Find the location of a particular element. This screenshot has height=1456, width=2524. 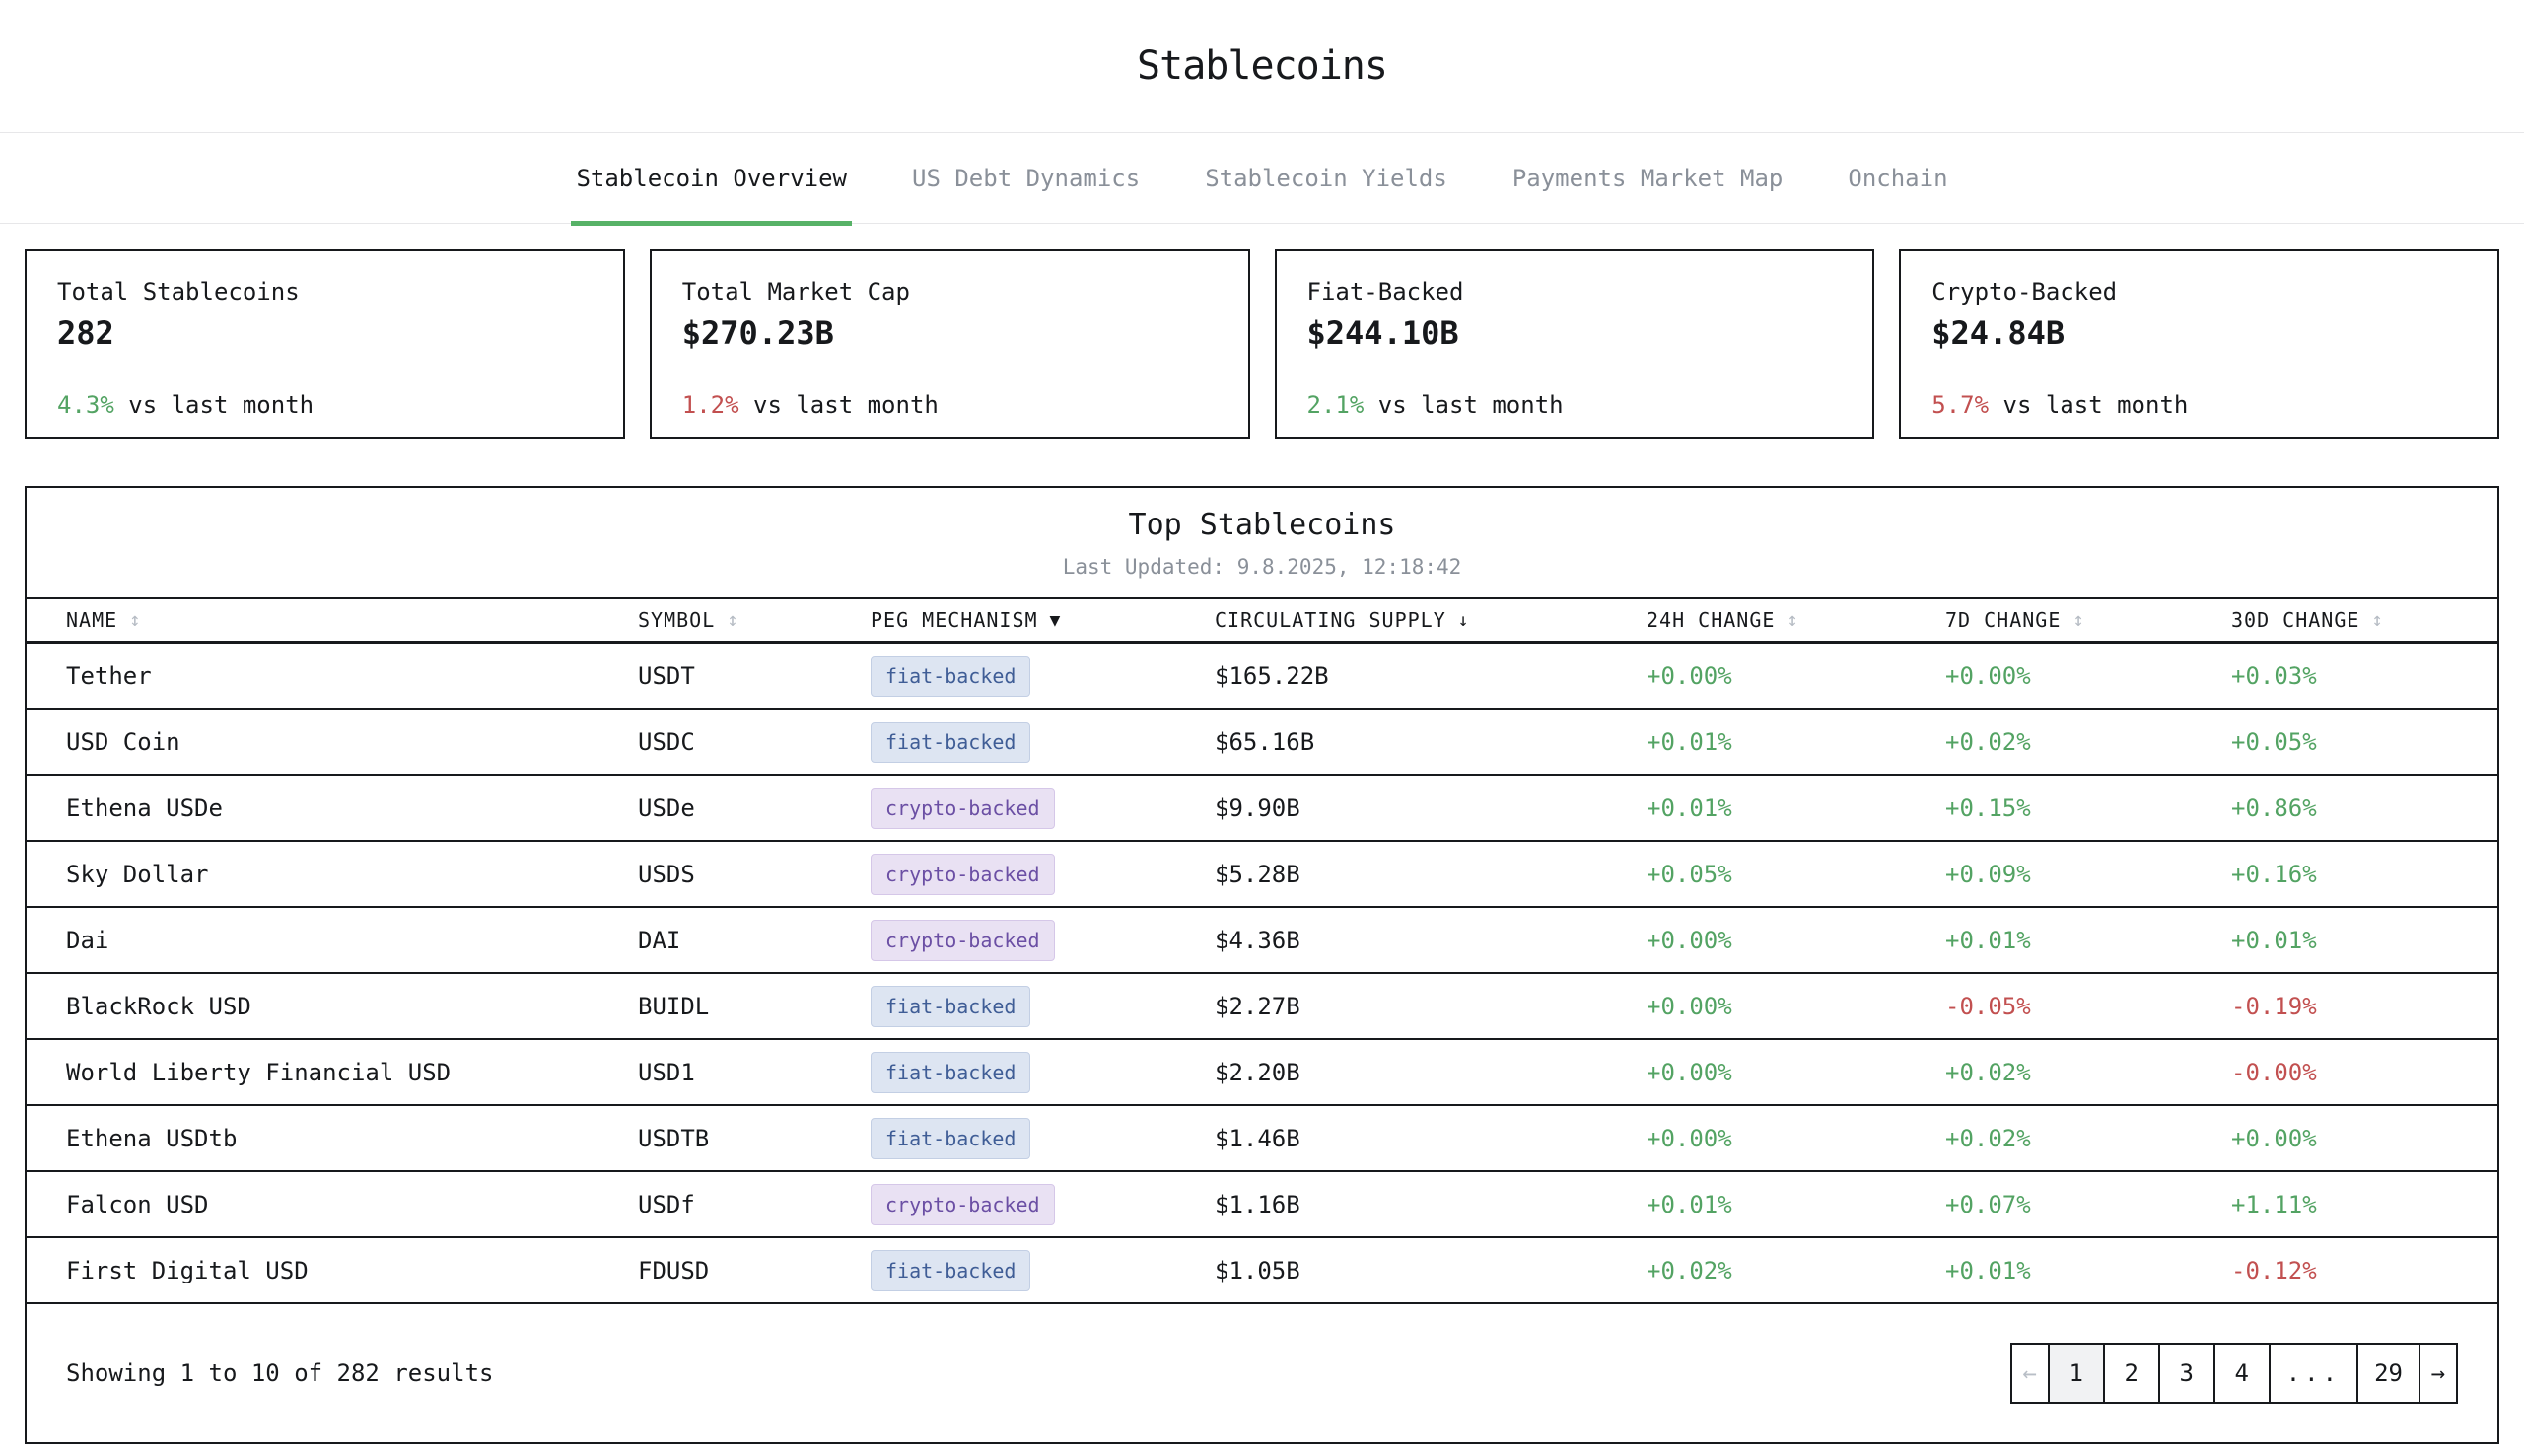

cell-30d-change: +0.01% is located at coordinates (2274, 940).